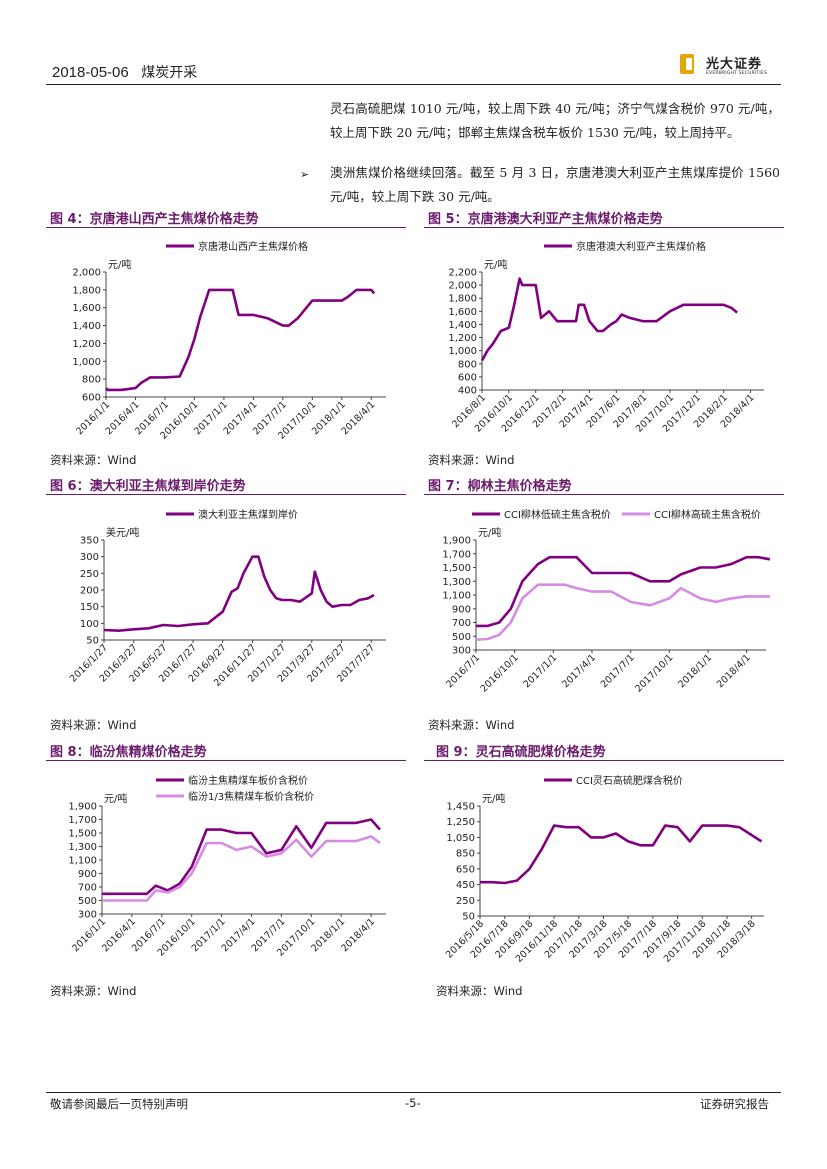  I want to click on header-divider, so click(413, 84).